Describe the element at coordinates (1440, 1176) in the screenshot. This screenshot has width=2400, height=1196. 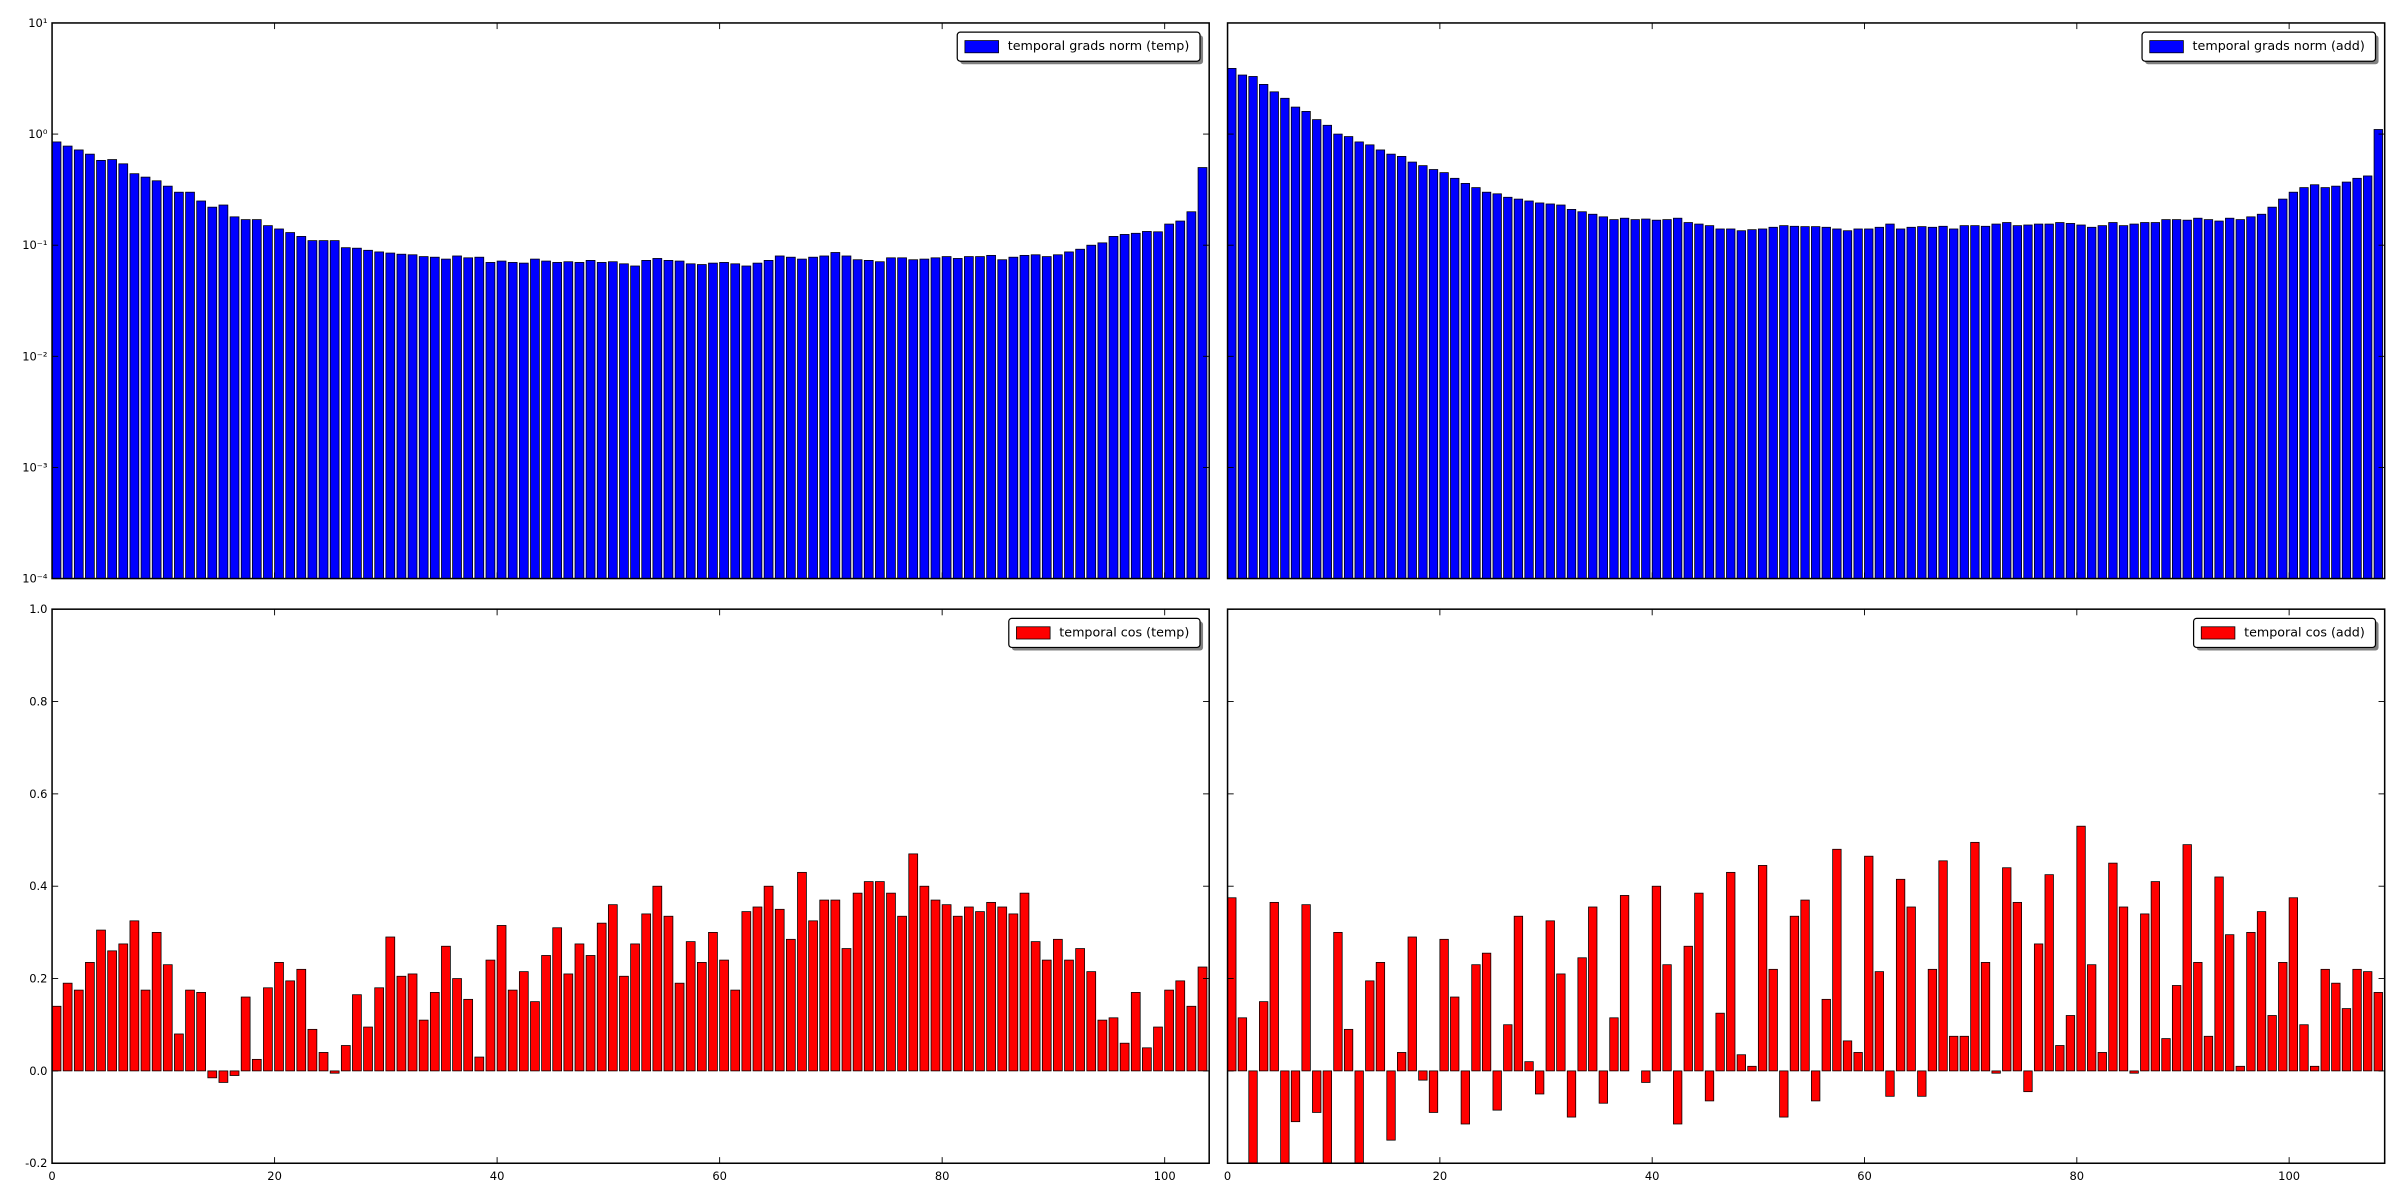
I see `x-tick-label: 20` at that location.